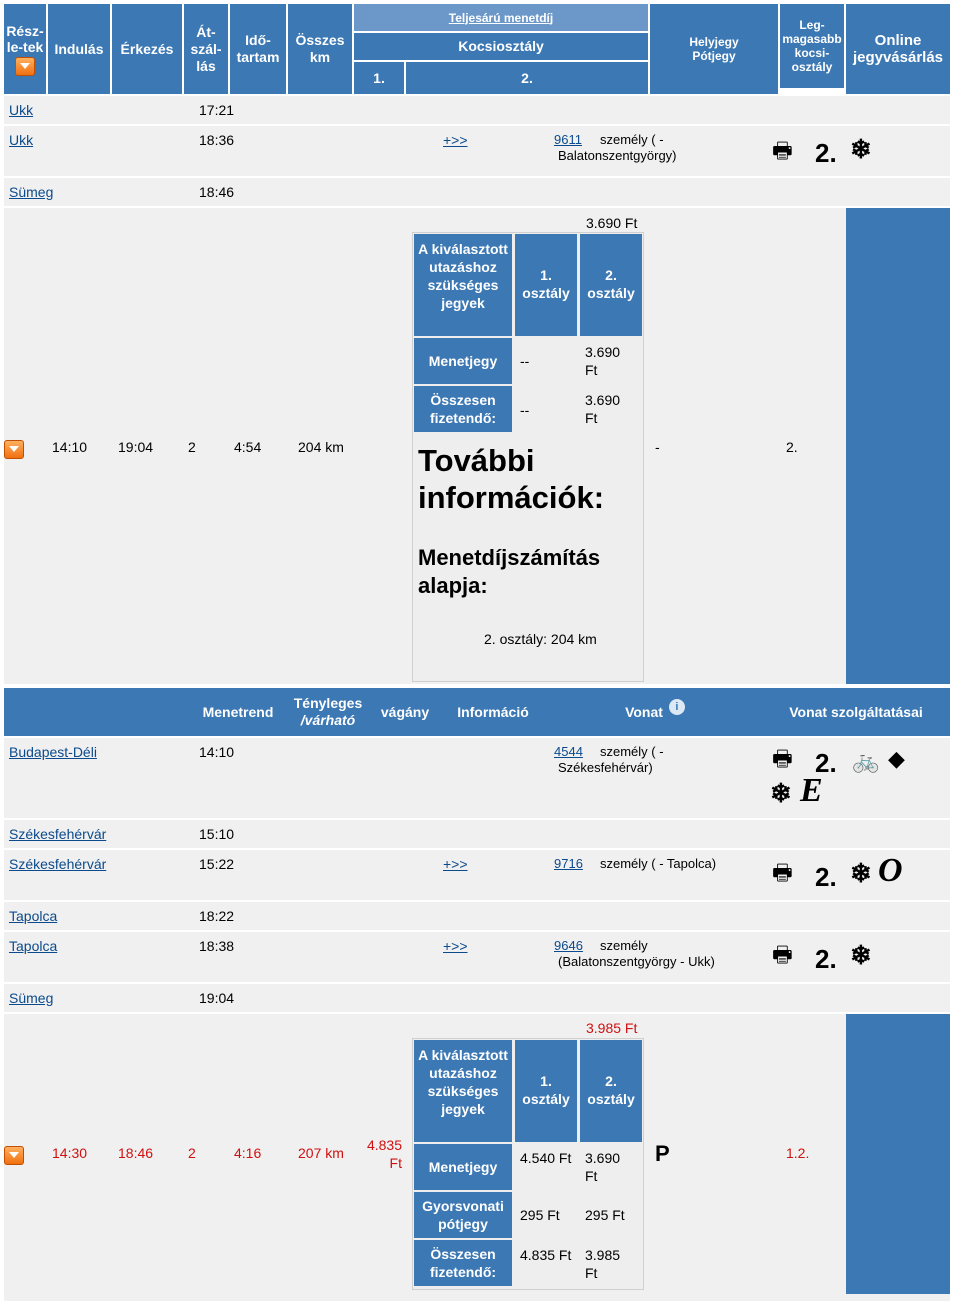  Describe the element at coordinates (657, 447) in the screenshot. I see `seat-ticket: -` at that location.